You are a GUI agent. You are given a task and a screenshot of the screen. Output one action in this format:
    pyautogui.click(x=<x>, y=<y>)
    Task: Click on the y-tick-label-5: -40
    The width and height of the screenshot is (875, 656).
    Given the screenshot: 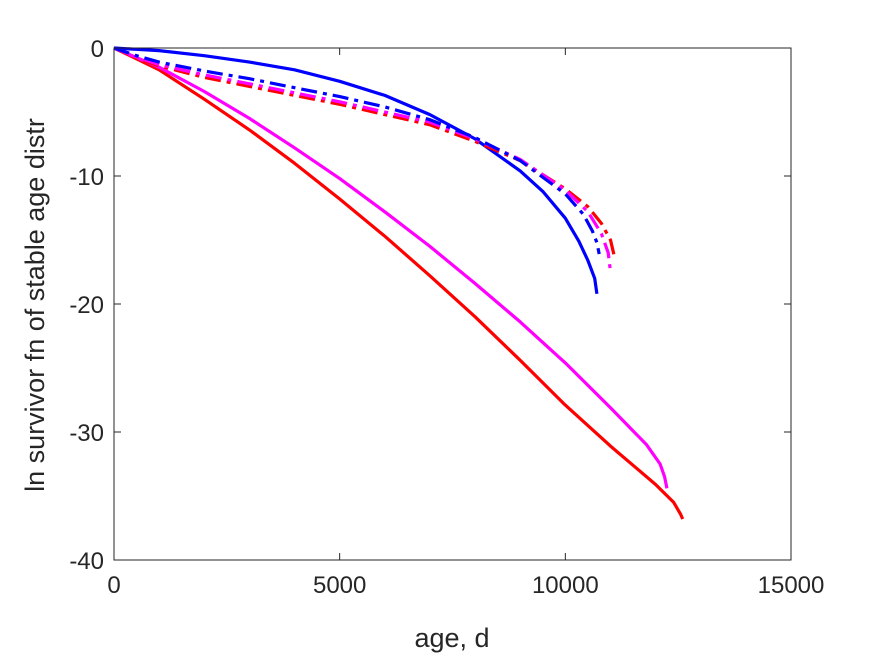 What is the action you would take?
    pyautogui.click(x=86, y=561)
    